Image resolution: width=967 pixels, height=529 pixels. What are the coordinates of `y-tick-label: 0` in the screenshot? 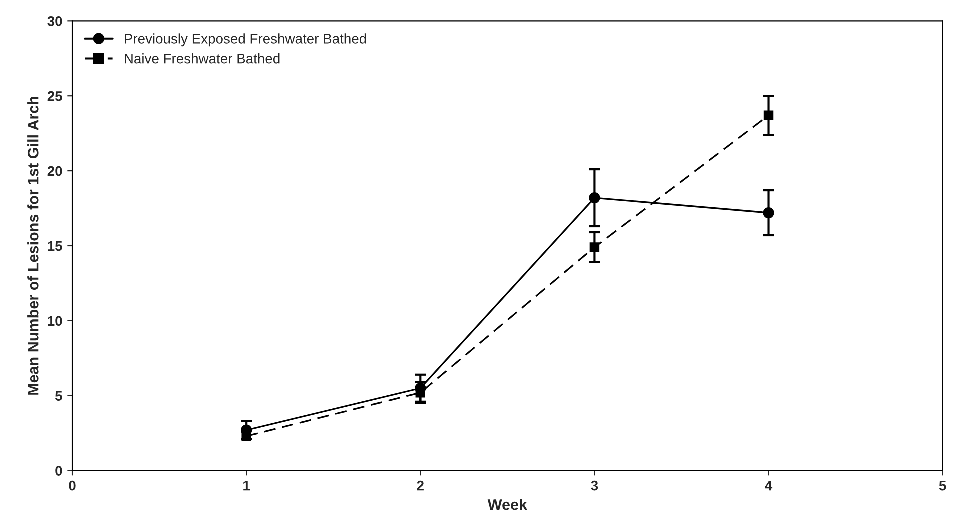 It's located at (59, 471).